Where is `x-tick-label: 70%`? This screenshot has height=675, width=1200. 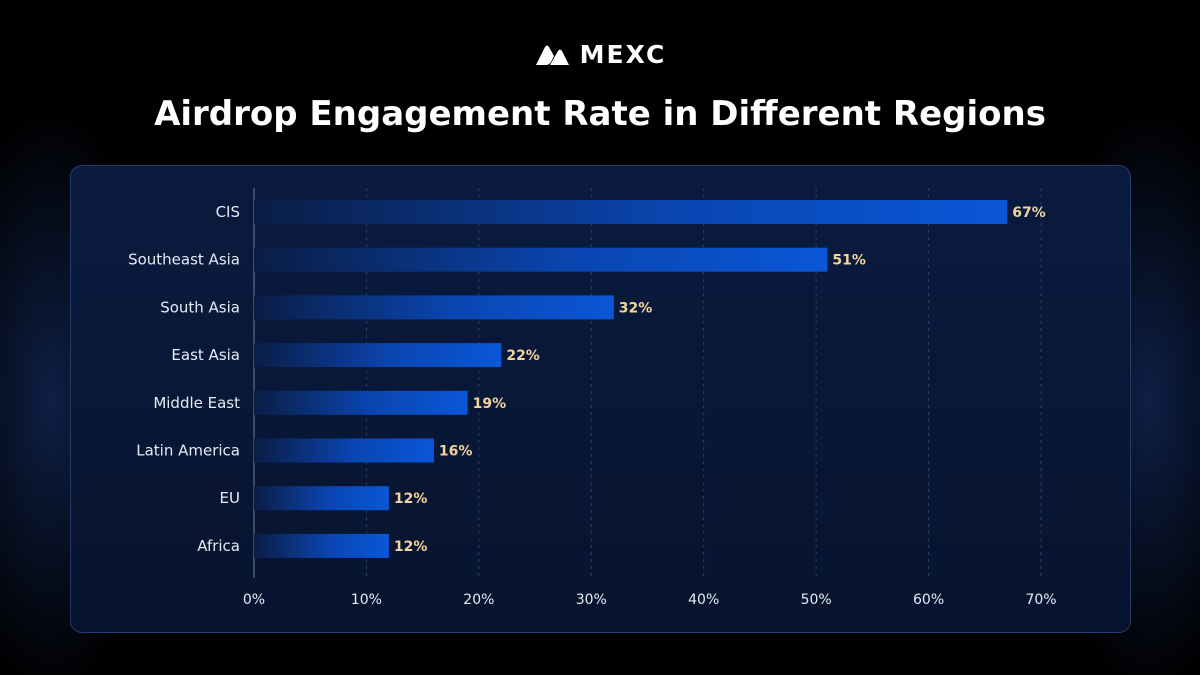 x-tick-label: 70% is located at coordinates (1040, 600).